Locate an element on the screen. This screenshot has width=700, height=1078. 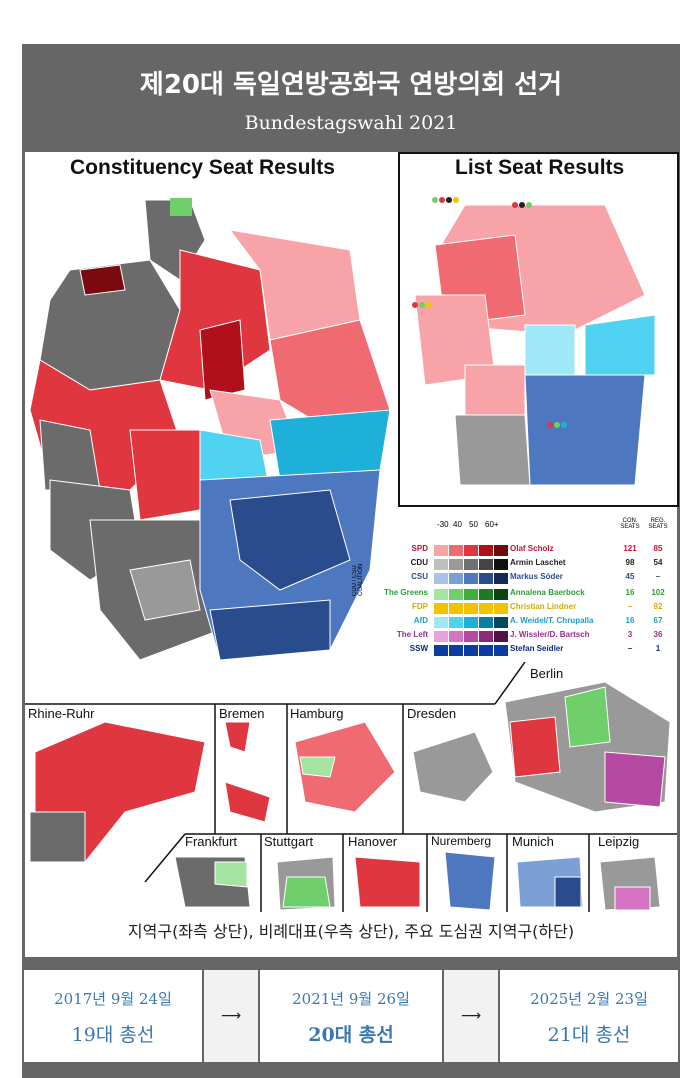
city-label-munich: Munich is located at coordinates (533, 841).